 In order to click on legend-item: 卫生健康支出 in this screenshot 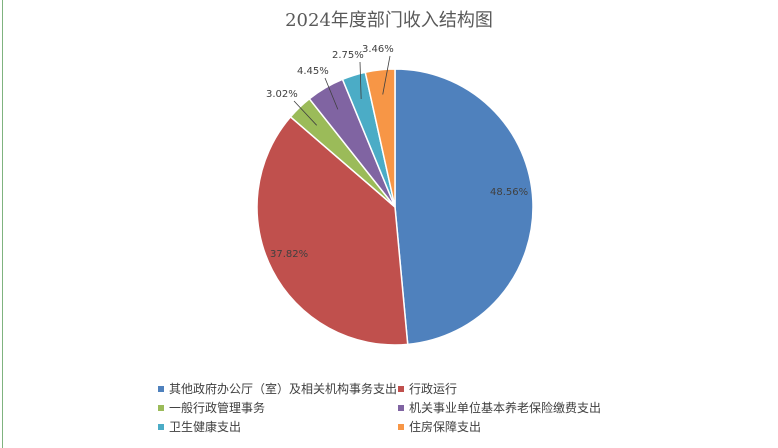, I will do `click(199, 426)`.